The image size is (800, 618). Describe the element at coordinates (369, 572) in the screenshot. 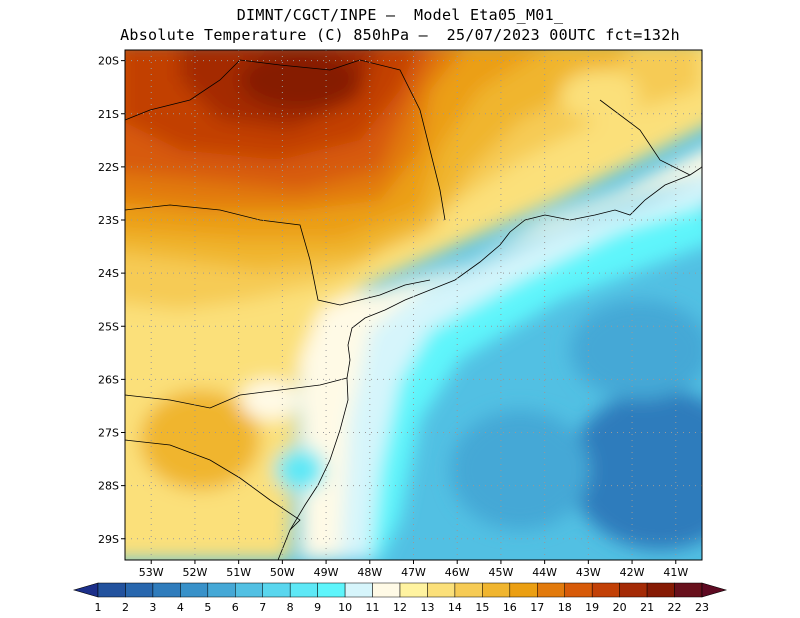

I see `lon-tick-label: 48W` at that location.